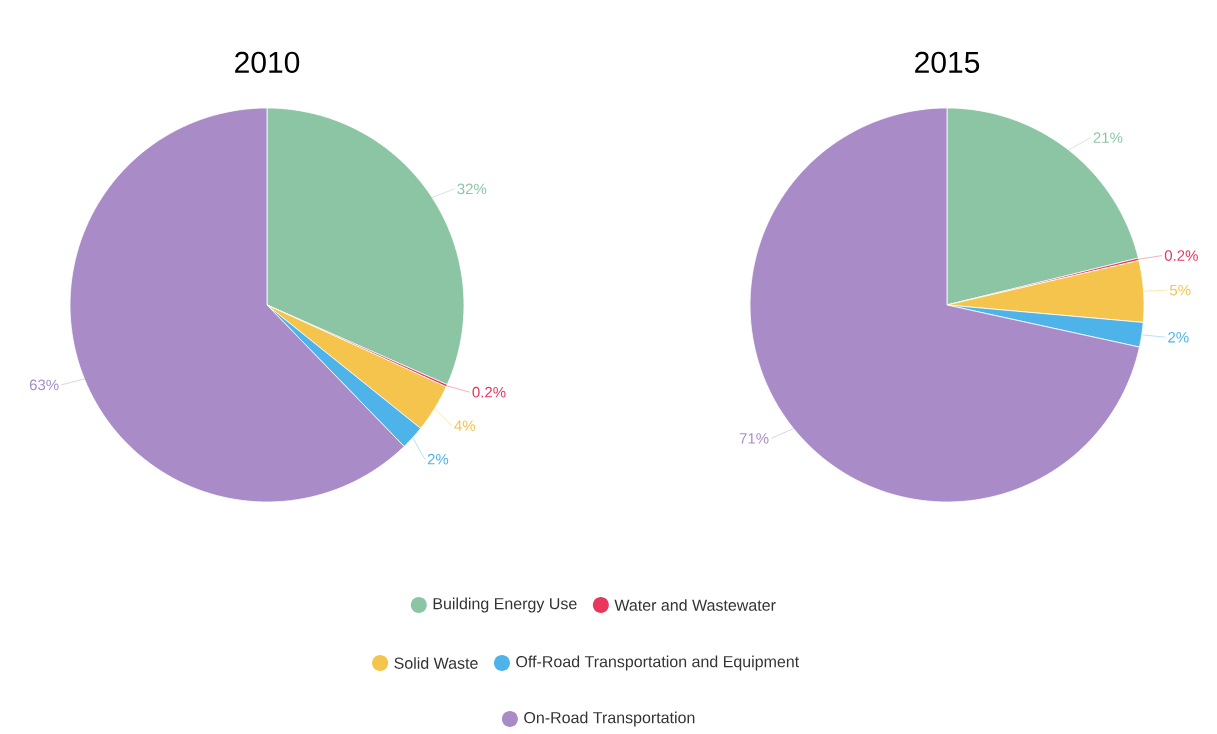 This screenshot has height=734, width=1217. Describe the element at coordinates (436, 663) in the screenshot. I see `legend-label: Solid Waste` at that location.